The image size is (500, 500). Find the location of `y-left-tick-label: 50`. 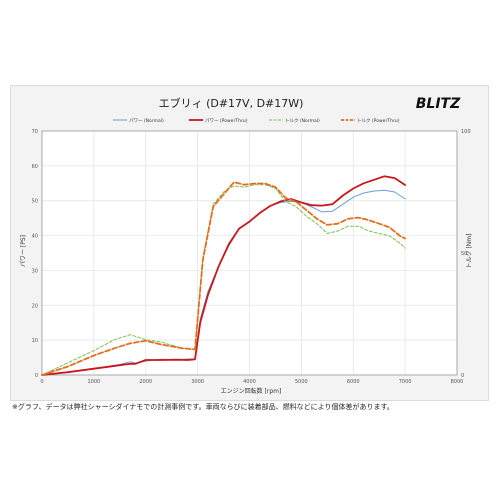

y-left-tick-label: 50 is located at coordinates (35, 202).